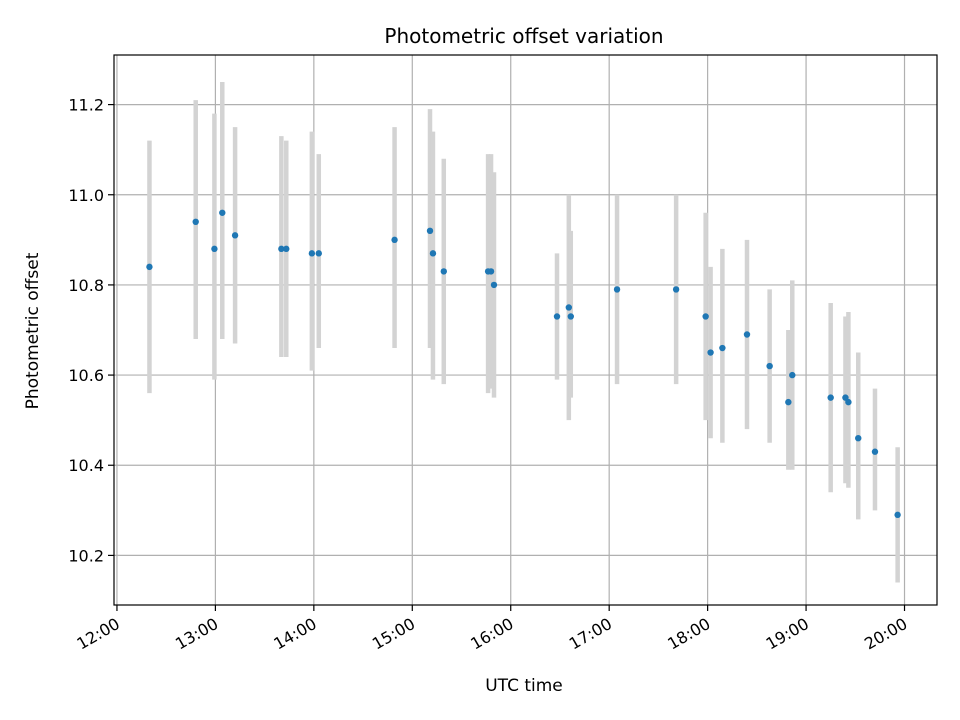 The image size is (960, 720). What do you see at coordinates (86, 105) in the screenshot?
I see `y-tick-label: 11.2` at bounding box center [86, 105].